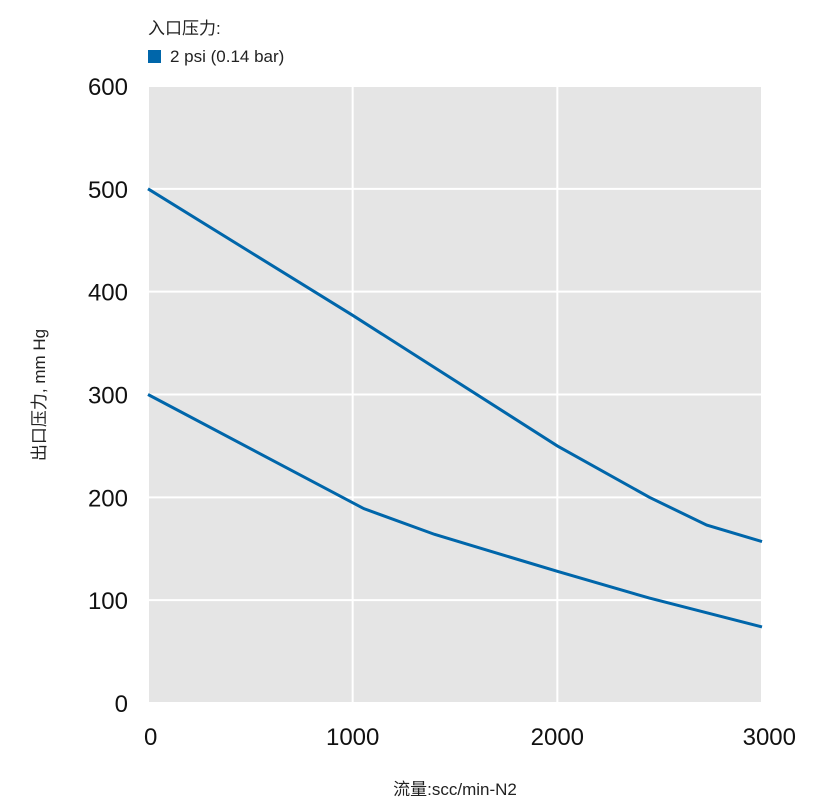 This screenshot has height=812, width=826. I want to click on legend-label: 2 psi (0.14 bar), so click(227, 56).